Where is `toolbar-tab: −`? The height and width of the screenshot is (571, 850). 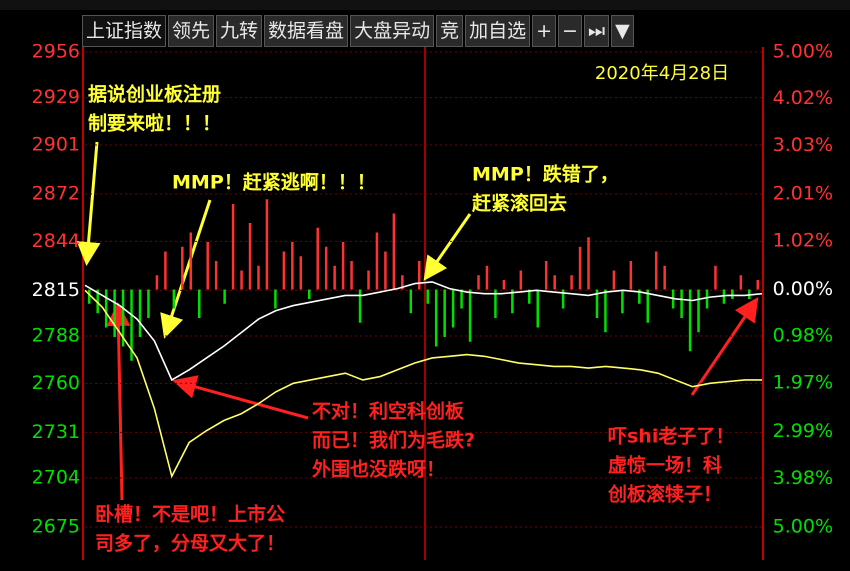
toolbar-tab: − is located at coordinates (570, 31).